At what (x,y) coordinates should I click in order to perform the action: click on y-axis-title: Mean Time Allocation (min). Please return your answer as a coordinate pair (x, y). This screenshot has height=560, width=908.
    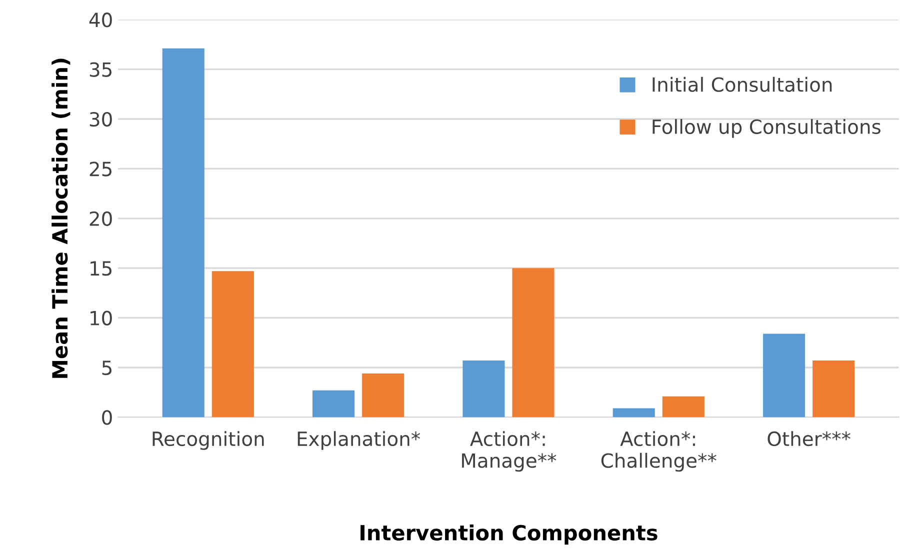
    Looking at the image, I should click on (61, 218).